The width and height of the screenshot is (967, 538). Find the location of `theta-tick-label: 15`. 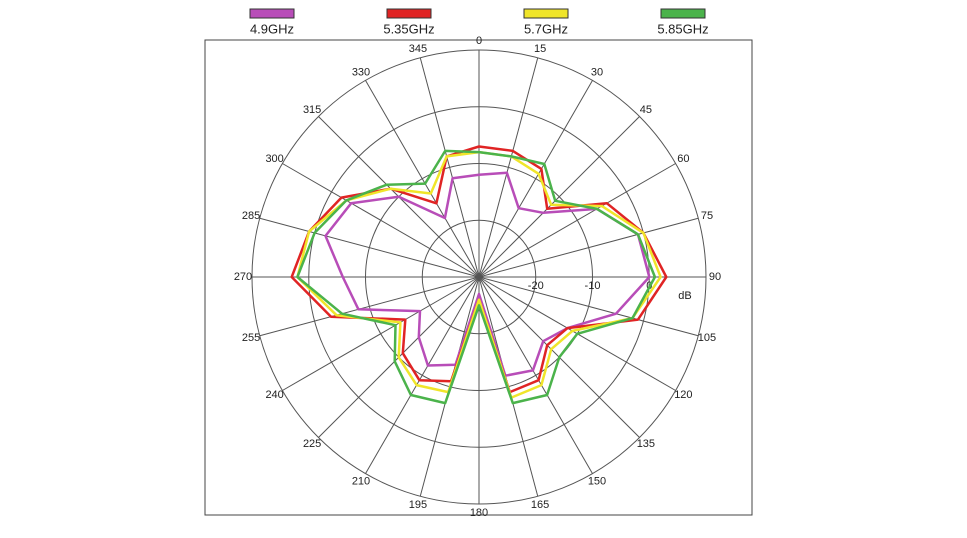

theta-tick-label: 15 is located at coordinates (540, 49).